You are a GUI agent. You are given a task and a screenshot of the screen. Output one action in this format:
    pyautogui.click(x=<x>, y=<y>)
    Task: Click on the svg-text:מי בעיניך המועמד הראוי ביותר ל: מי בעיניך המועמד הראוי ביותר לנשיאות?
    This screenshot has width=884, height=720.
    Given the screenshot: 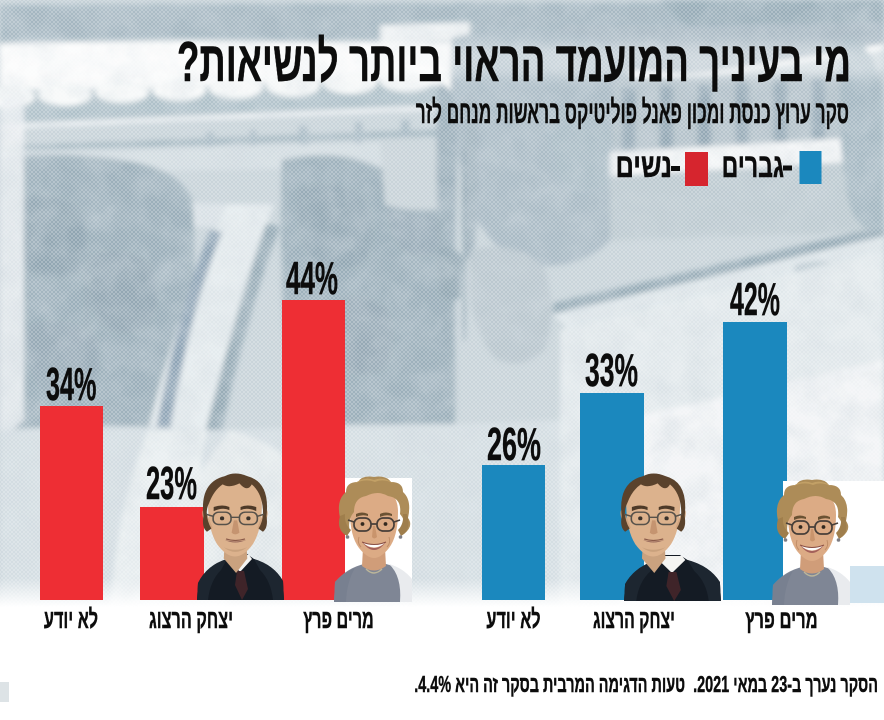 What is the action you would take?
    pyautogui.click(x=514, y=62)
    